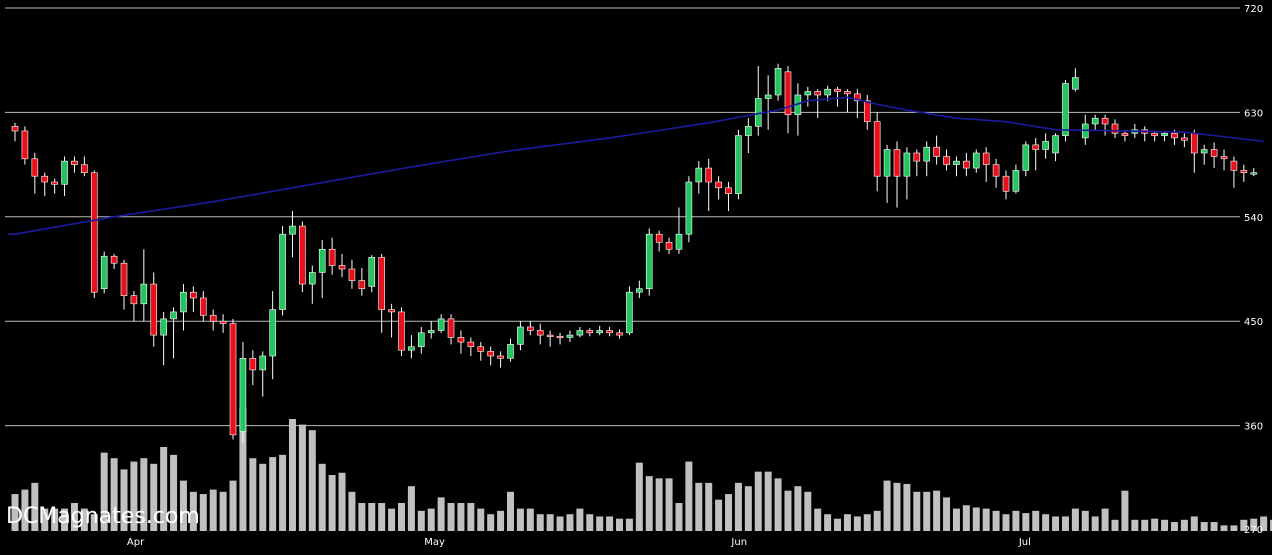  I want to click on y-tick-label-540: 540, so click(1253, 218).